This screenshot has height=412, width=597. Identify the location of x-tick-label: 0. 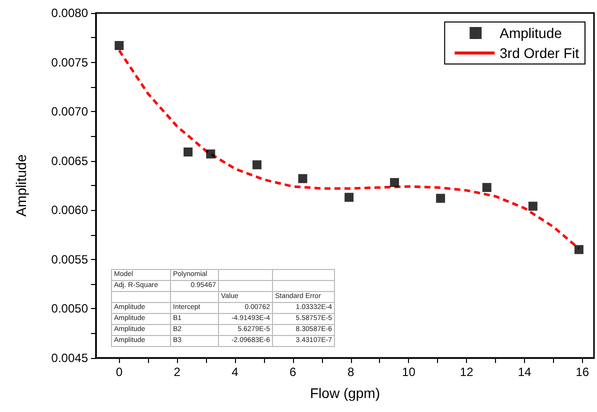
(119, 372).